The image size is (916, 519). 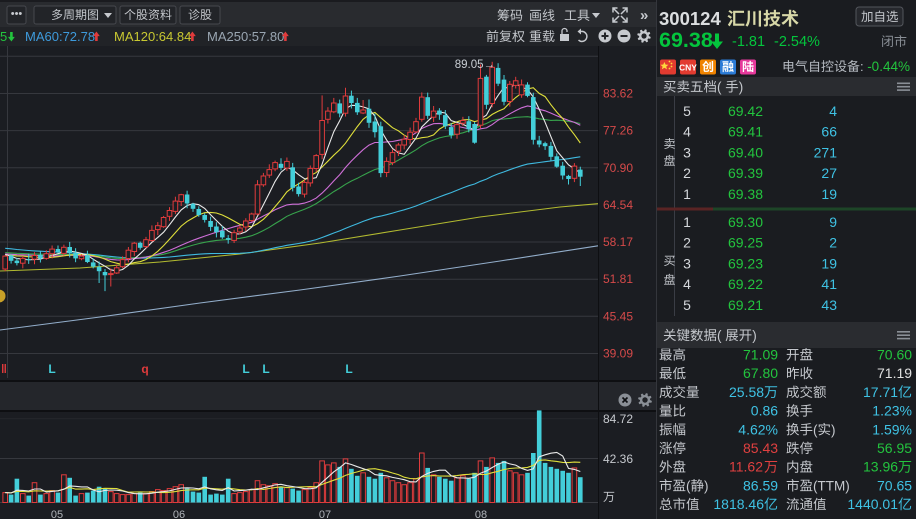 I want to click on svg-text: 69.42, so click(x=745, y=111).